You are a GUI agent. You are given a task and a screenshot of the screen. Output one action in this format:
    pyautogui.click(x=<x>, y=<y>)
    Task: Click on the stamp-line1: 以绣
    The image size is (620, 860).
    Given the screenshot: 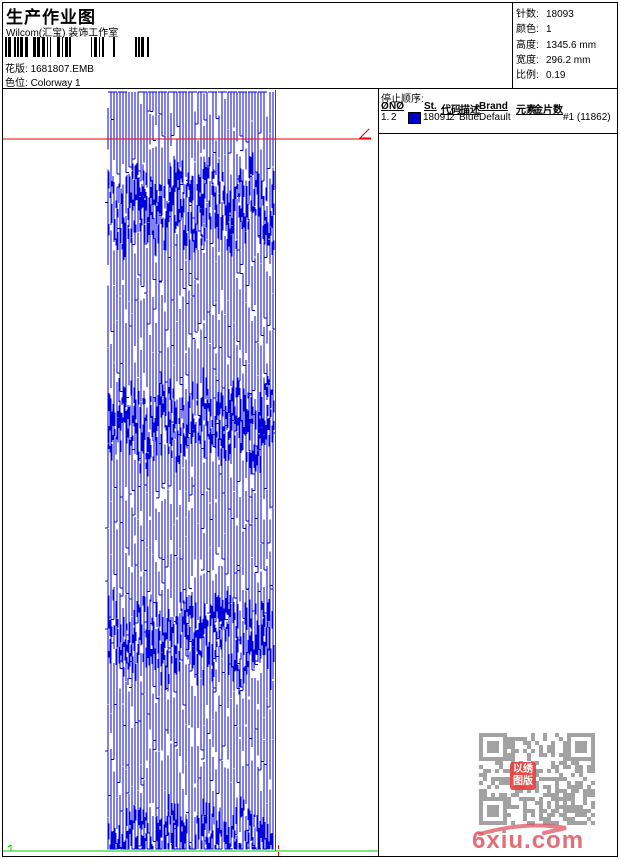 What is the action you would take?
    pyautogui.click(x=523, y=769)
    